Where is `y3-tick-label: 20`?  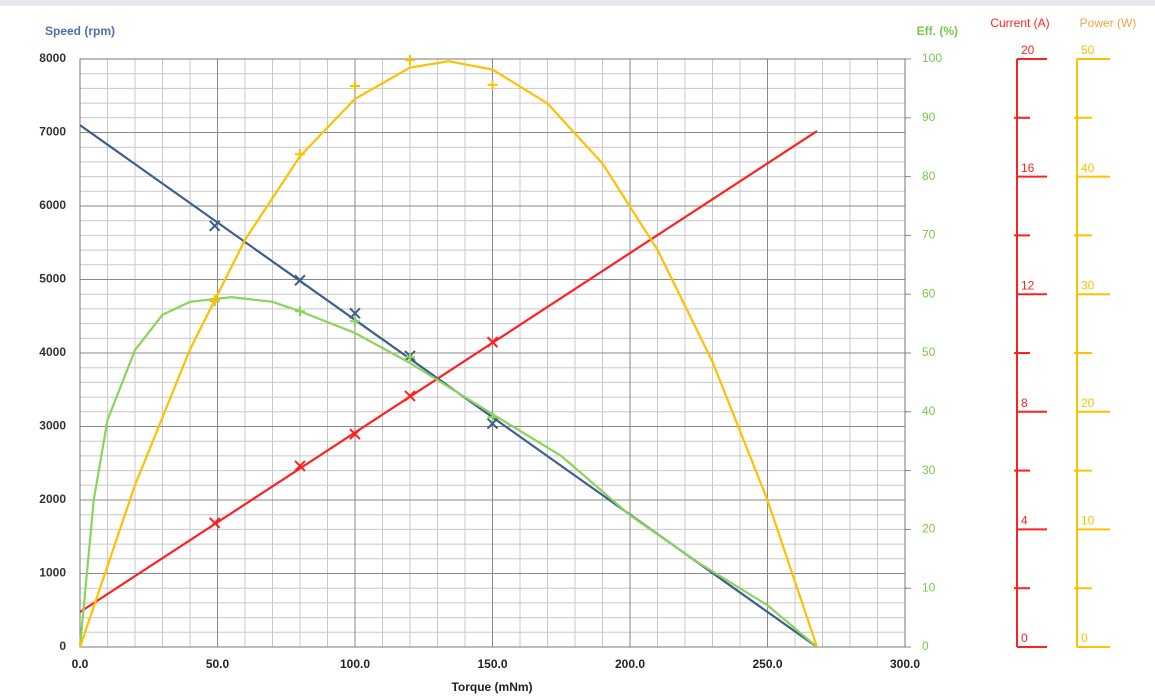
y3-tick-label: 20 is located at coordinates (1028, 50).